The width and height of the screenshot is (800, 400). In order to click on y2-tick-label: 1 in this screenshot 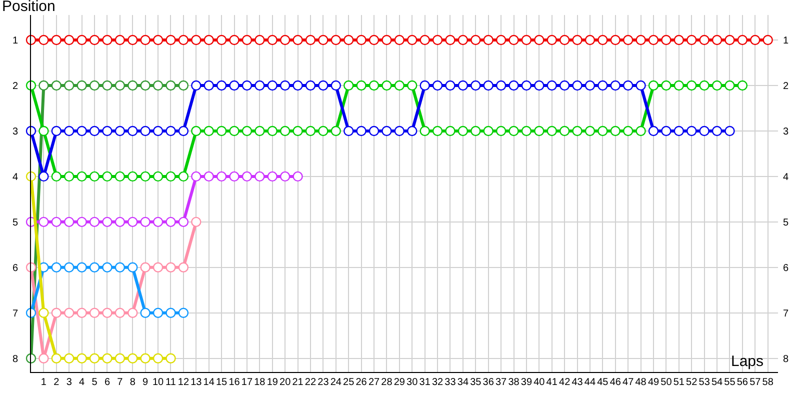, I will do `click(786, 41)`.